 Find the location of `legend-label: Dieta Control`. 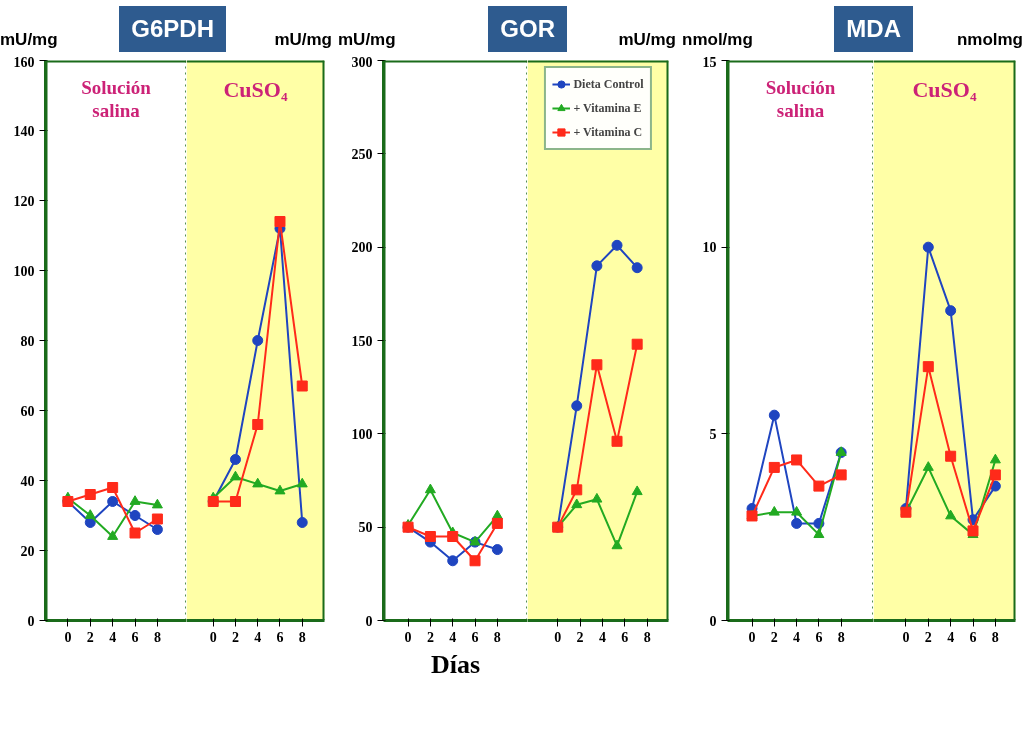

legend-label: Dieta Control is located at coordinates (608, 84).